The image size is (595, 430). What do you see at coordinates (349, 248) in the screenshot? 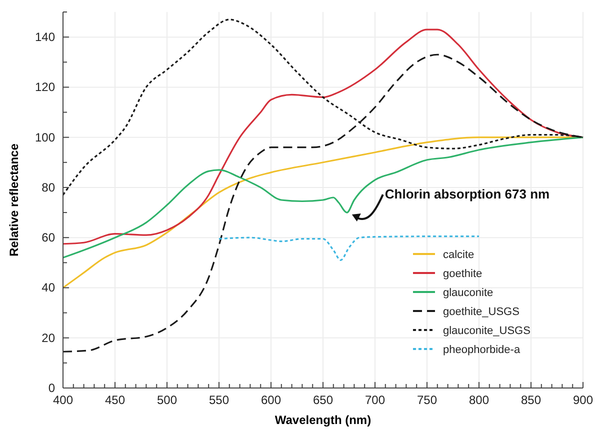
I see `line-series` at bounding box center [349, 248].